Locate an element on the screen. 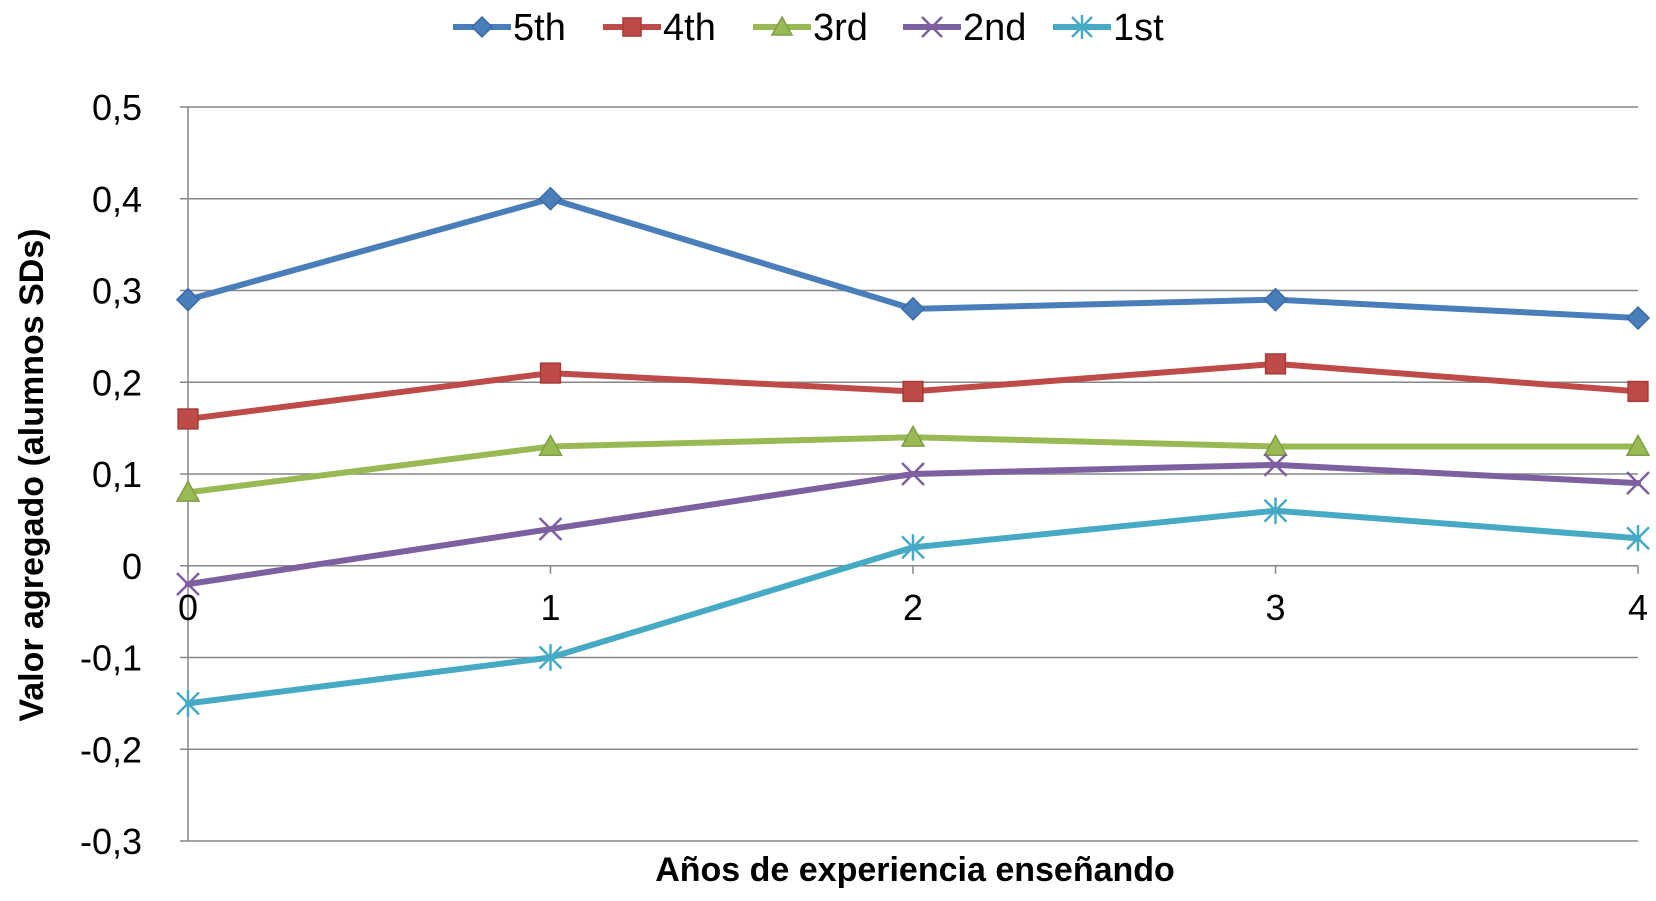 The height and width of the screenshot is (901, 1656). x-tick-label: 0 is located at coordinates (188, 607).